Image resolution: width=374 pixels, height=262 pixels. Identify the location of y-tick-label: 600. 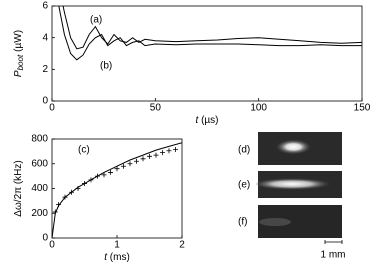
(39, 163).